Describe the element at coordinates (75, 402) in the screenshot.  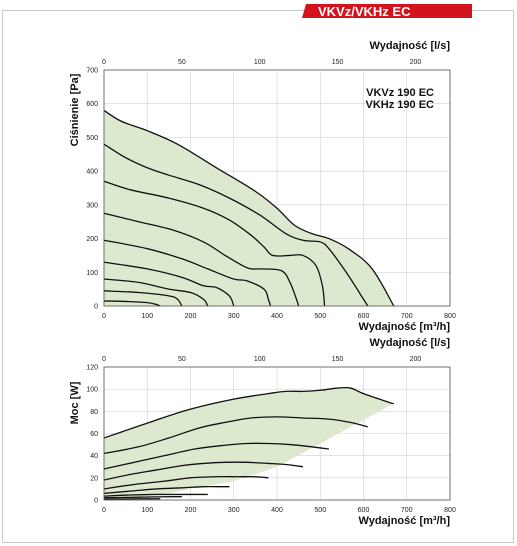
I see `power-y-axis-label: Moc [W]` at that location.